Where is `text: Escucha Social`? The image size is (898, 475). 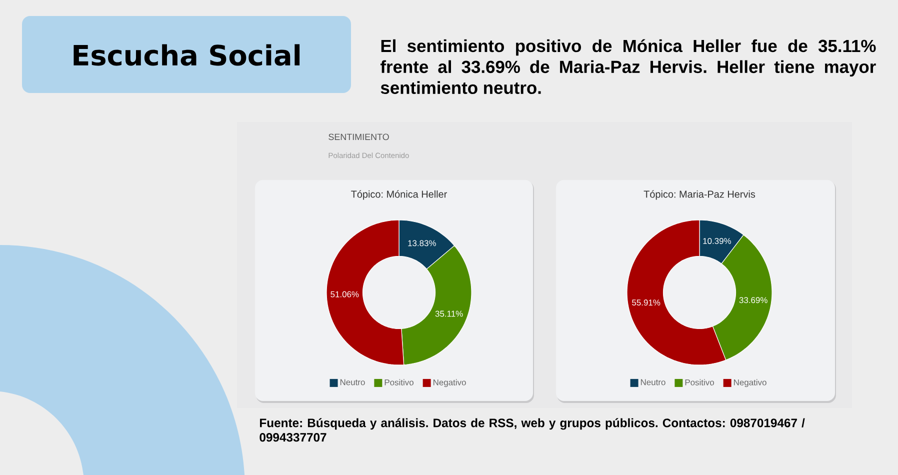
text: Escucha Social is located at coordinates (187, 55).